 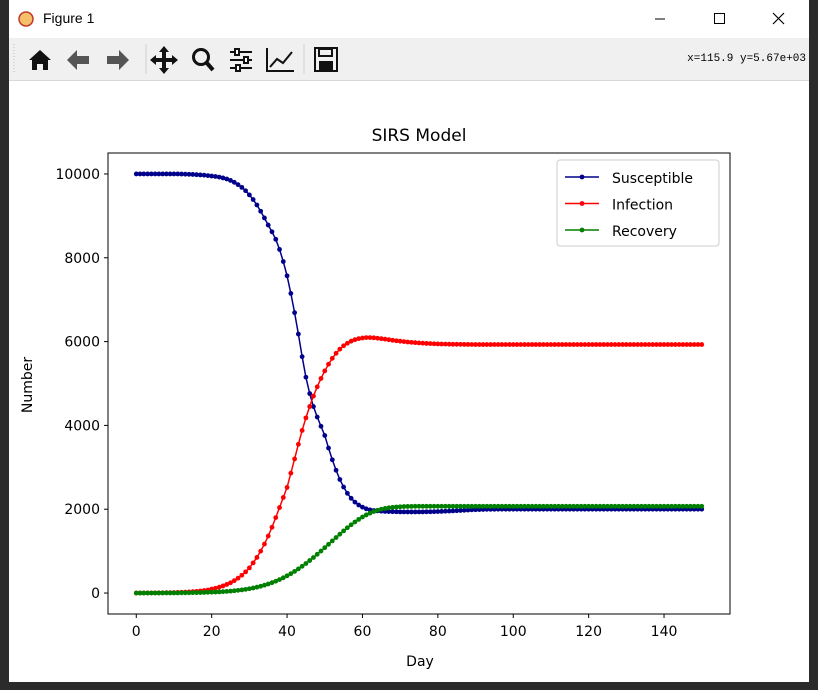 What do you see at coordinates (40, 60) in the screenshot?
I see `home-button` at bounding box center [40, 60].